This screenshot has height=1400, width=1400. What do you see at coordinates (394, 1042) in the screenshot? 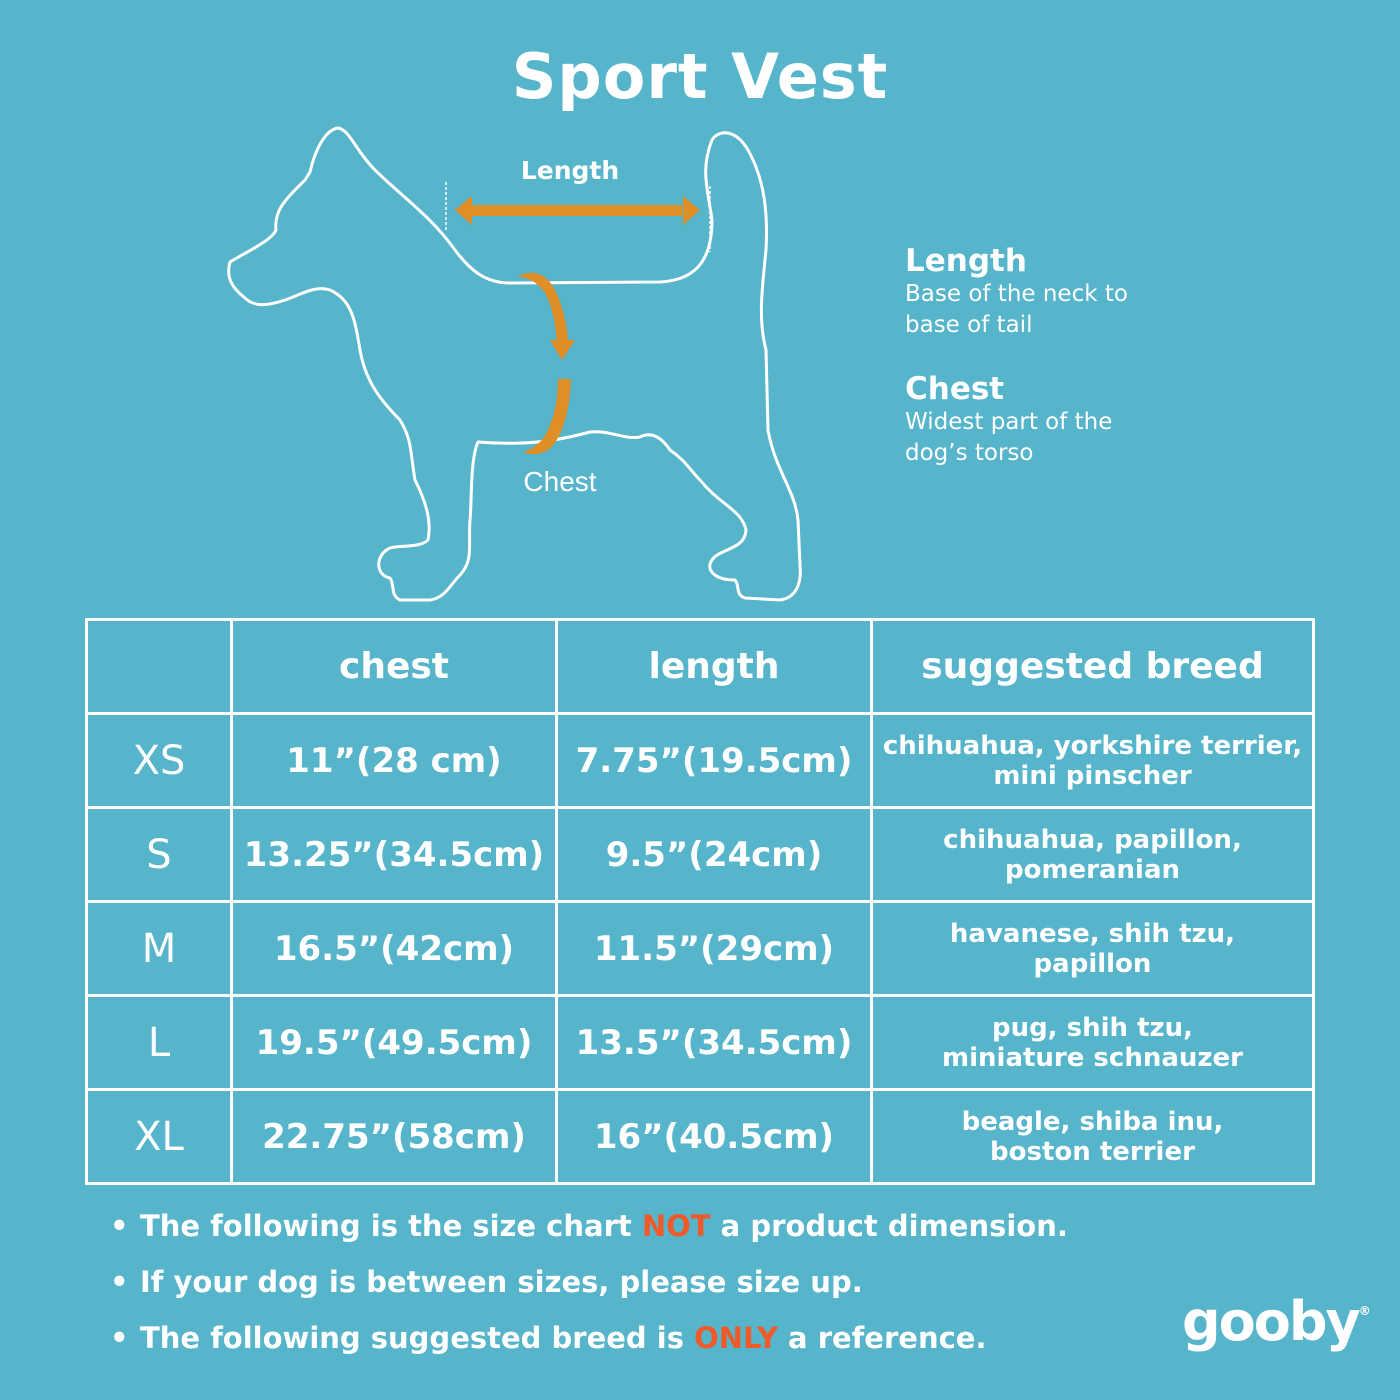
I see `chest-cell: 19.5”(49.5cm)` at bounding box center [394, 1042].